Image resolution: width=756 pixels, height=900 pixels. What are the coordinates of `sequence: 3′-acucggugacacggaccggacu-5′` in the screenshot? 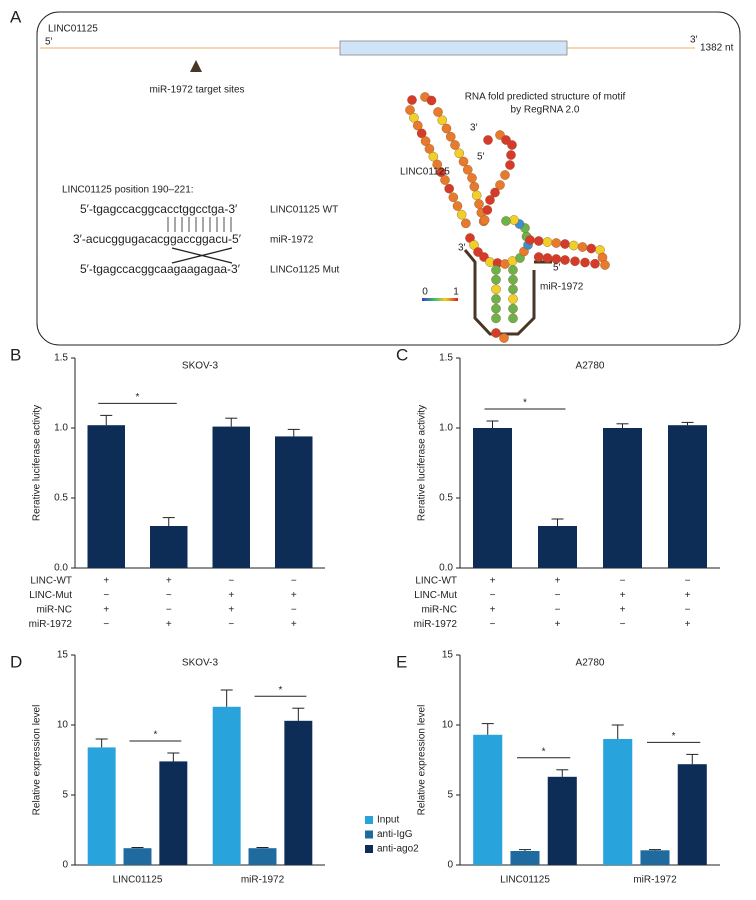 It's located at (157, 239).